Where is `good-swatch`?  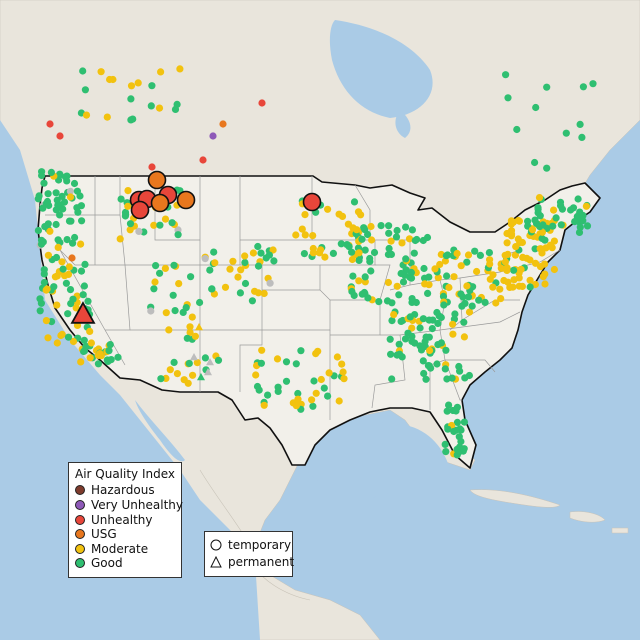 good-swatch is located at coordinates (80, 563).